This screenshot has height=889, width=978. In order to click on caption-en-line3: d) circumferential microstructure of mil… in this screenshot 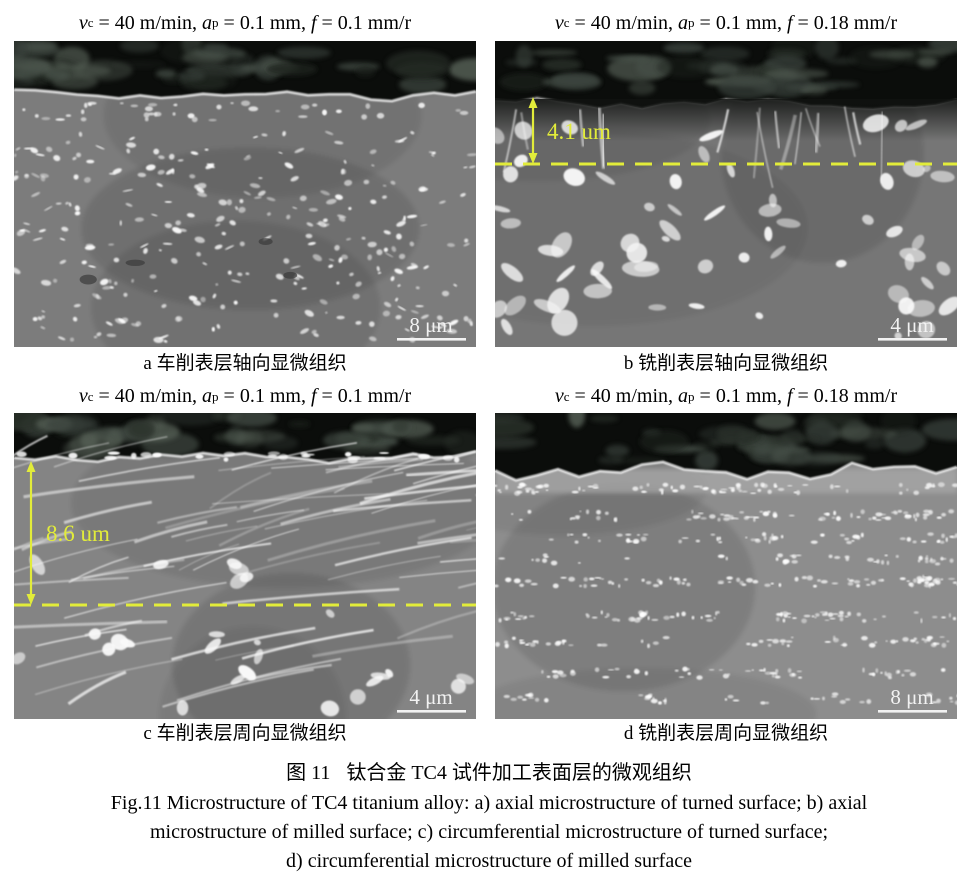, I will do `click(489, 861)`.